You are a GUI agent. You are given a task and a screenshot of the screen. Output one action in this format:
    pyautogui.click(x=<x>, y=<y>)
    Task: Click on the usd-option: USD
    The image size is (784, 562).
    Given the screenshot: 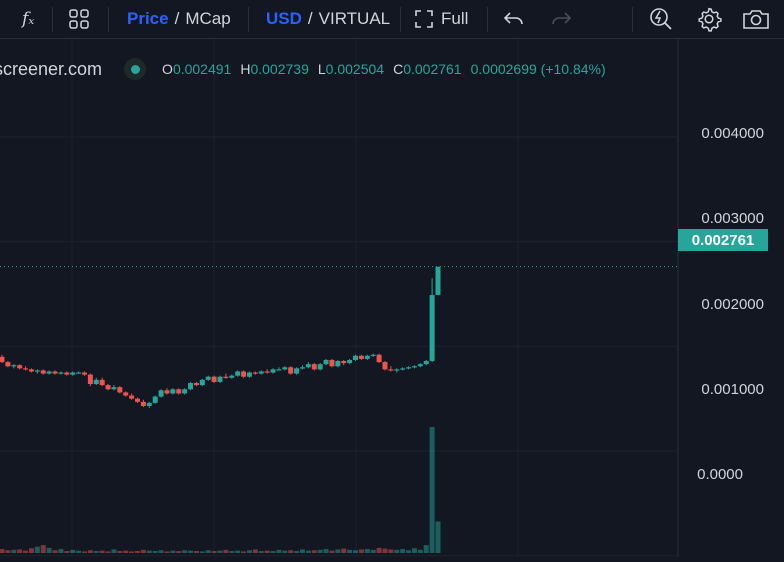 What is the action you would take?
    pyautogui.click(x=284, y=18)
    